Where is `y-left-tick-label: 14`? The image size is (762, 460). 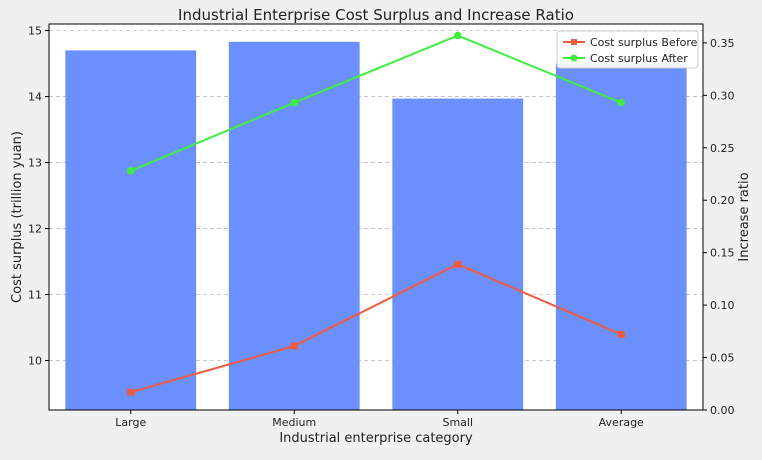 y-left-tick-label: 14 is located at coordinates (35, 97).